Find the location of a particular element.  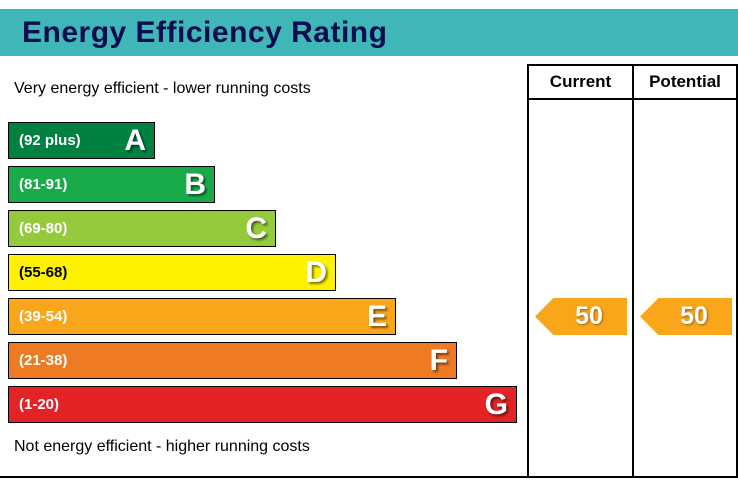

band-row-c: (69-80) C is located at coordinates (142, 228).